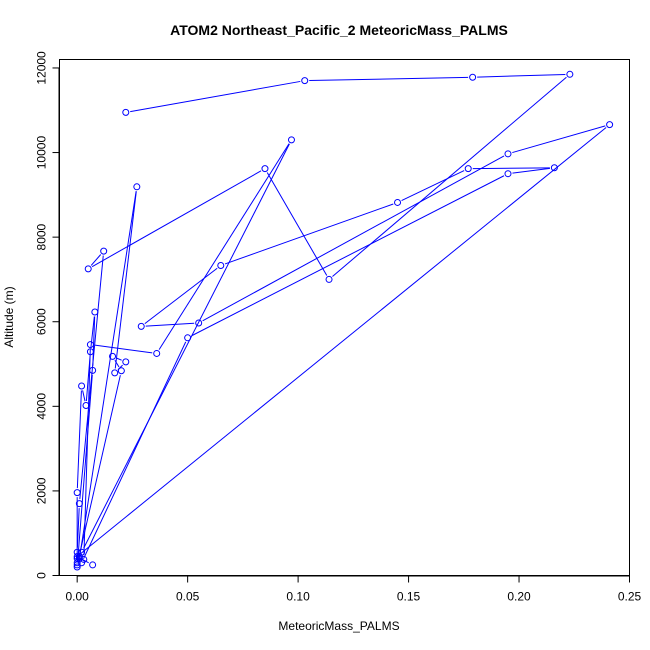  I want to click on y-tick-label: 4000, so click(42, 406).